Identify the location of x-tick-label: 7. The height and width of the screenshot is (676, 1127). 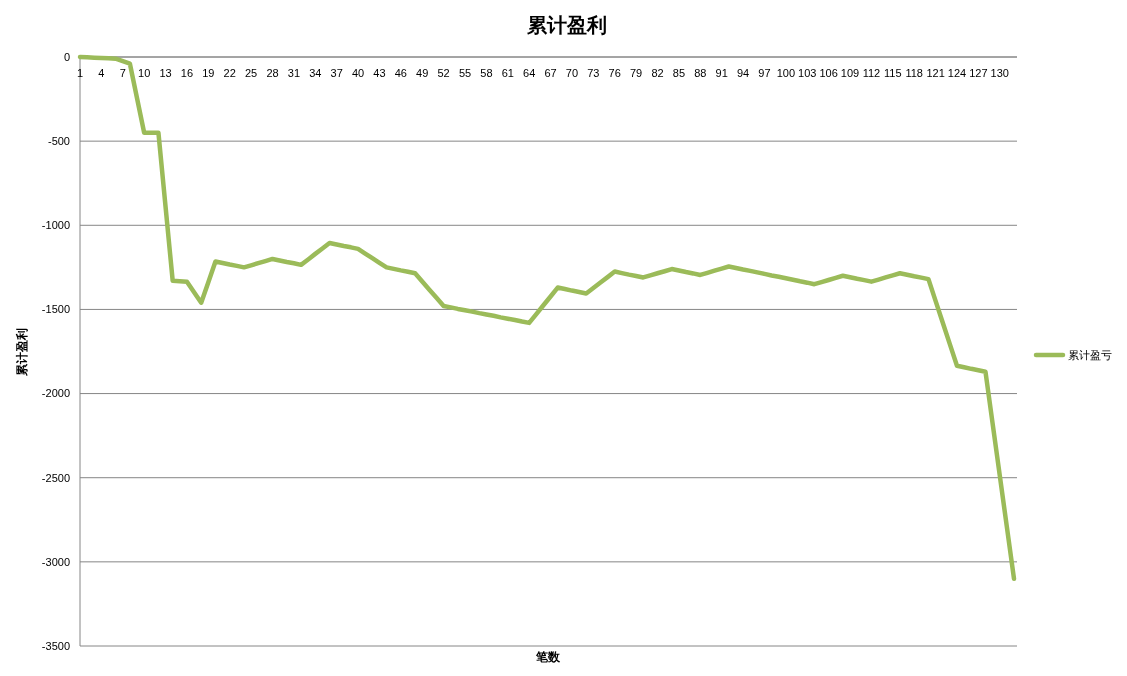
(122, 73).